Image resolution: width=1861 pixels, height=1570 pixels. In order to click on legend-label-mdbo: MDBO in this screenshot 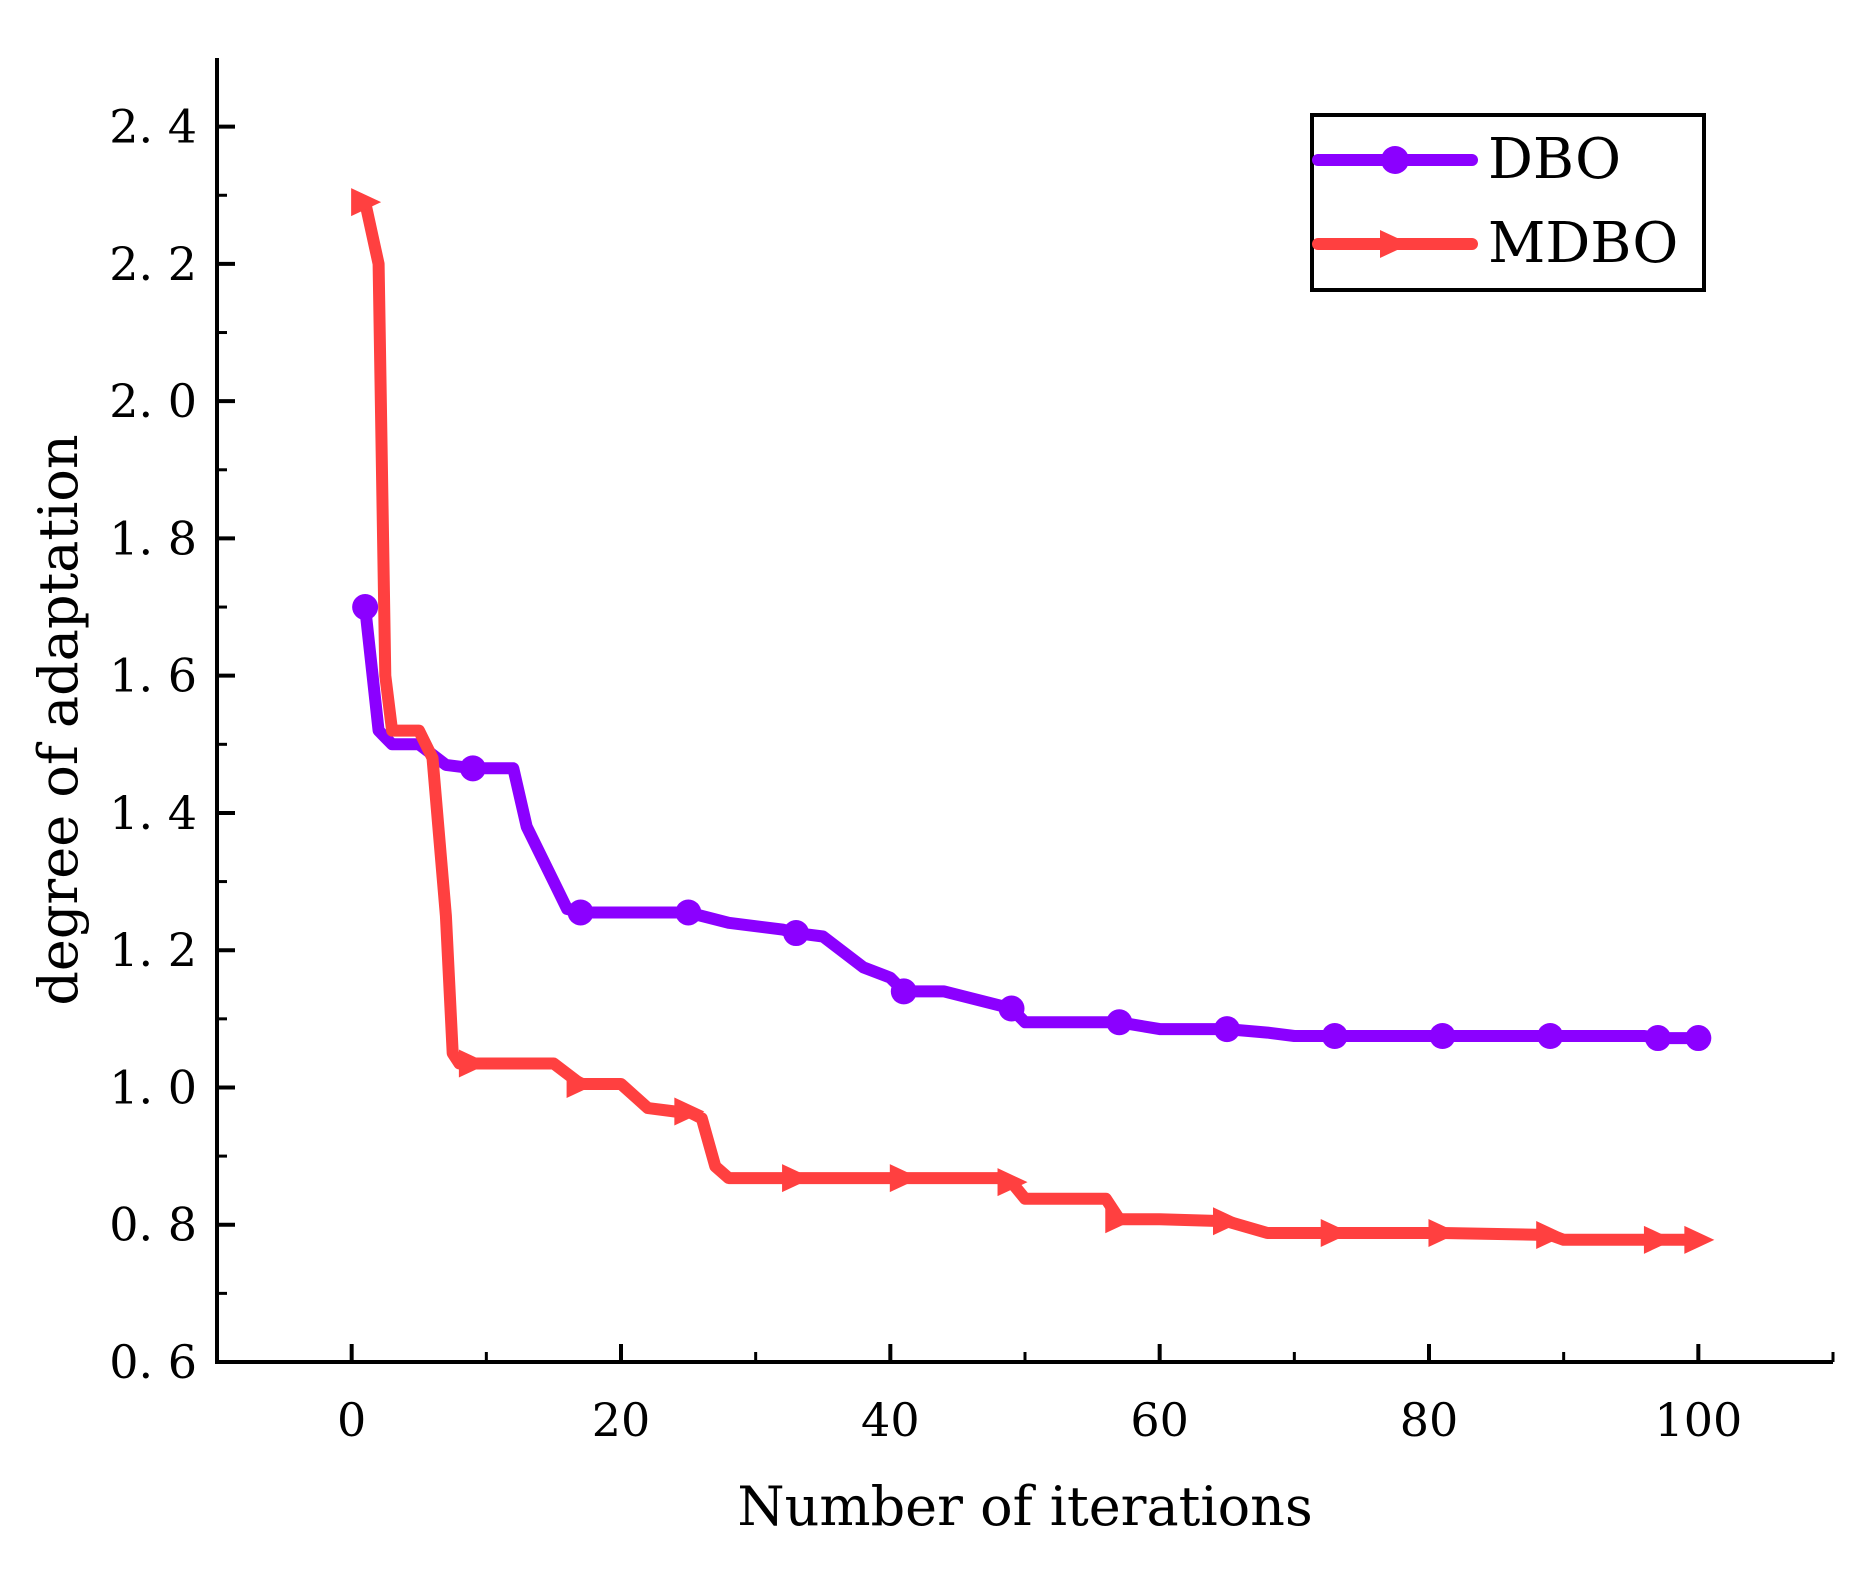, I will do `click(1583, 243)`.